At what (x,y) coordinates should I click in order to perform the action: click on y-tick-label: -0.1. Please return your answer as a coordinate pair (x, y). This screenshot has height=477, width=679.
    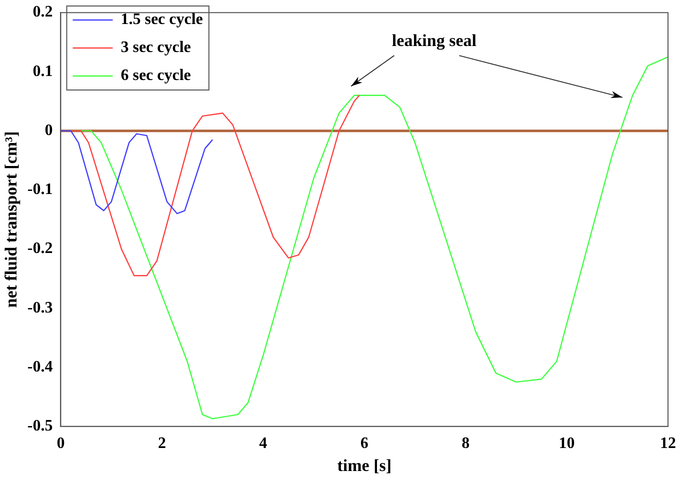
    Looking at the image, I should click on (40, 189).